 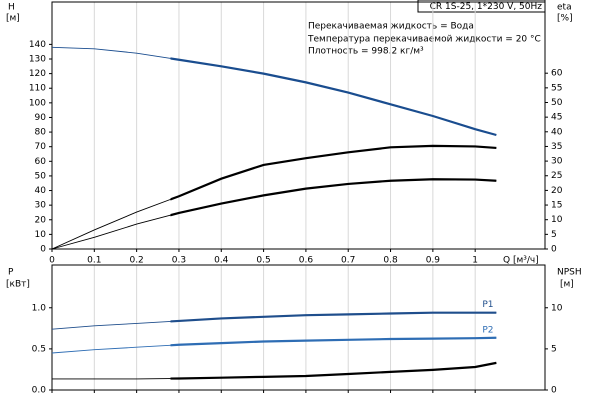 What do you see at coordinates (43, 250) in the screenshot?
I see `y-tick-label: 0` at bounding box center [43, 250].